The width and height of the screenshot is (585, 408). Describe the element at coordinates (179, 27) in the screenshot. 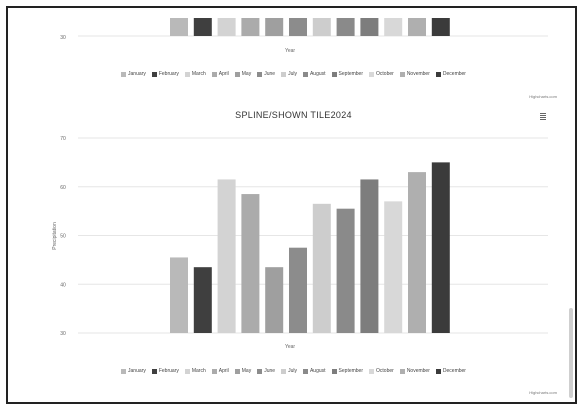

I see `top-chart-bar-january` at that location.